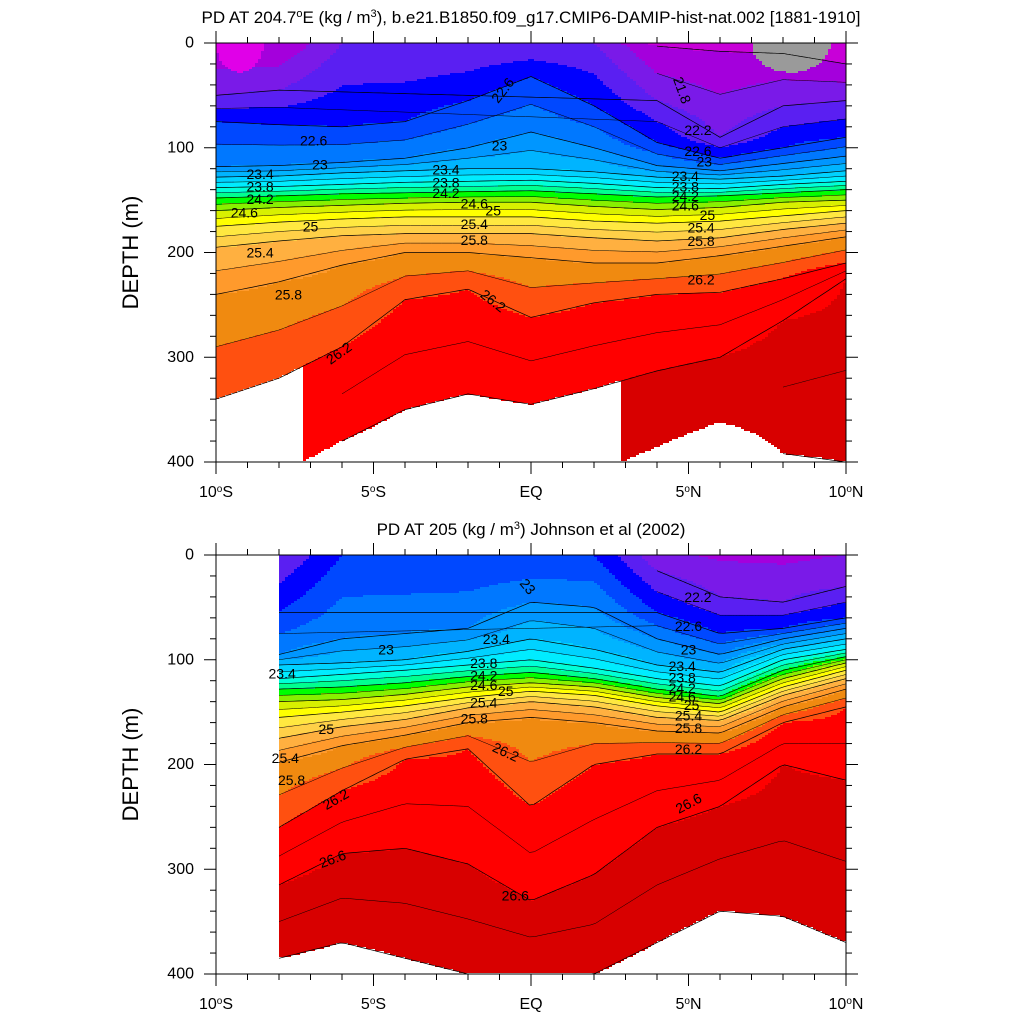 The image size is (1024, 1024). What do you see at coordinates (515, 895) in the screenshot?
I see `contour-label: 26.6` at bounding box center [515, 895].